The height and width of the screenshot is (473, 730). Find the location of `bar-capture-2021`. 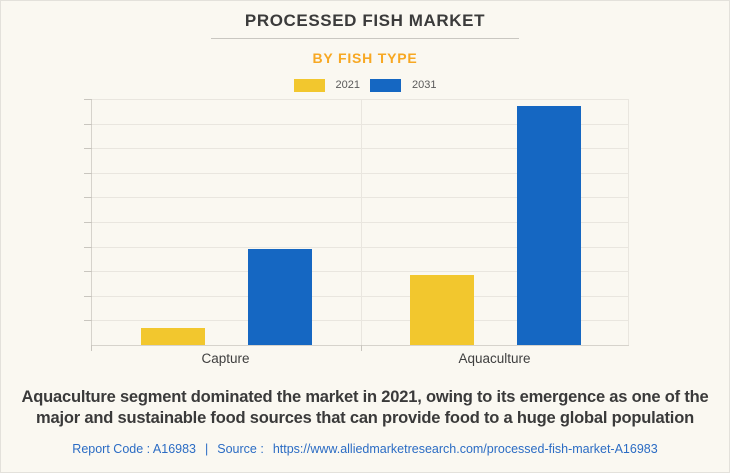

bar-capture-2021 is located at coordinates (173, 336).